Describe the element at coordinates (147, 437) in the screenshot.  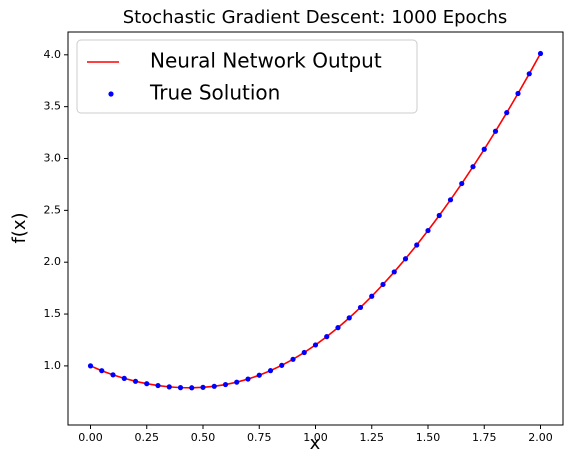
I see `x-tick-label: 0.25` at that location.